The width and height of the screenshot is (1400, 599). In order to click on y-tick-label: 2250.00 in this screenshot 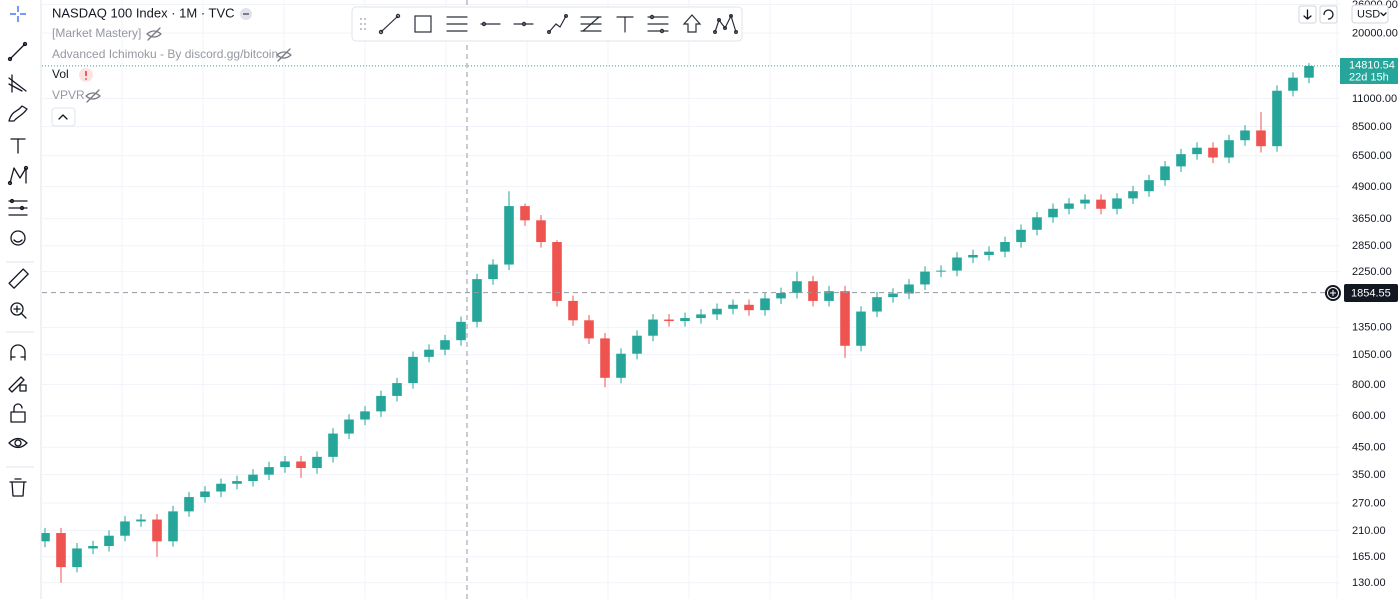, I will do `click(1372, 272)`.